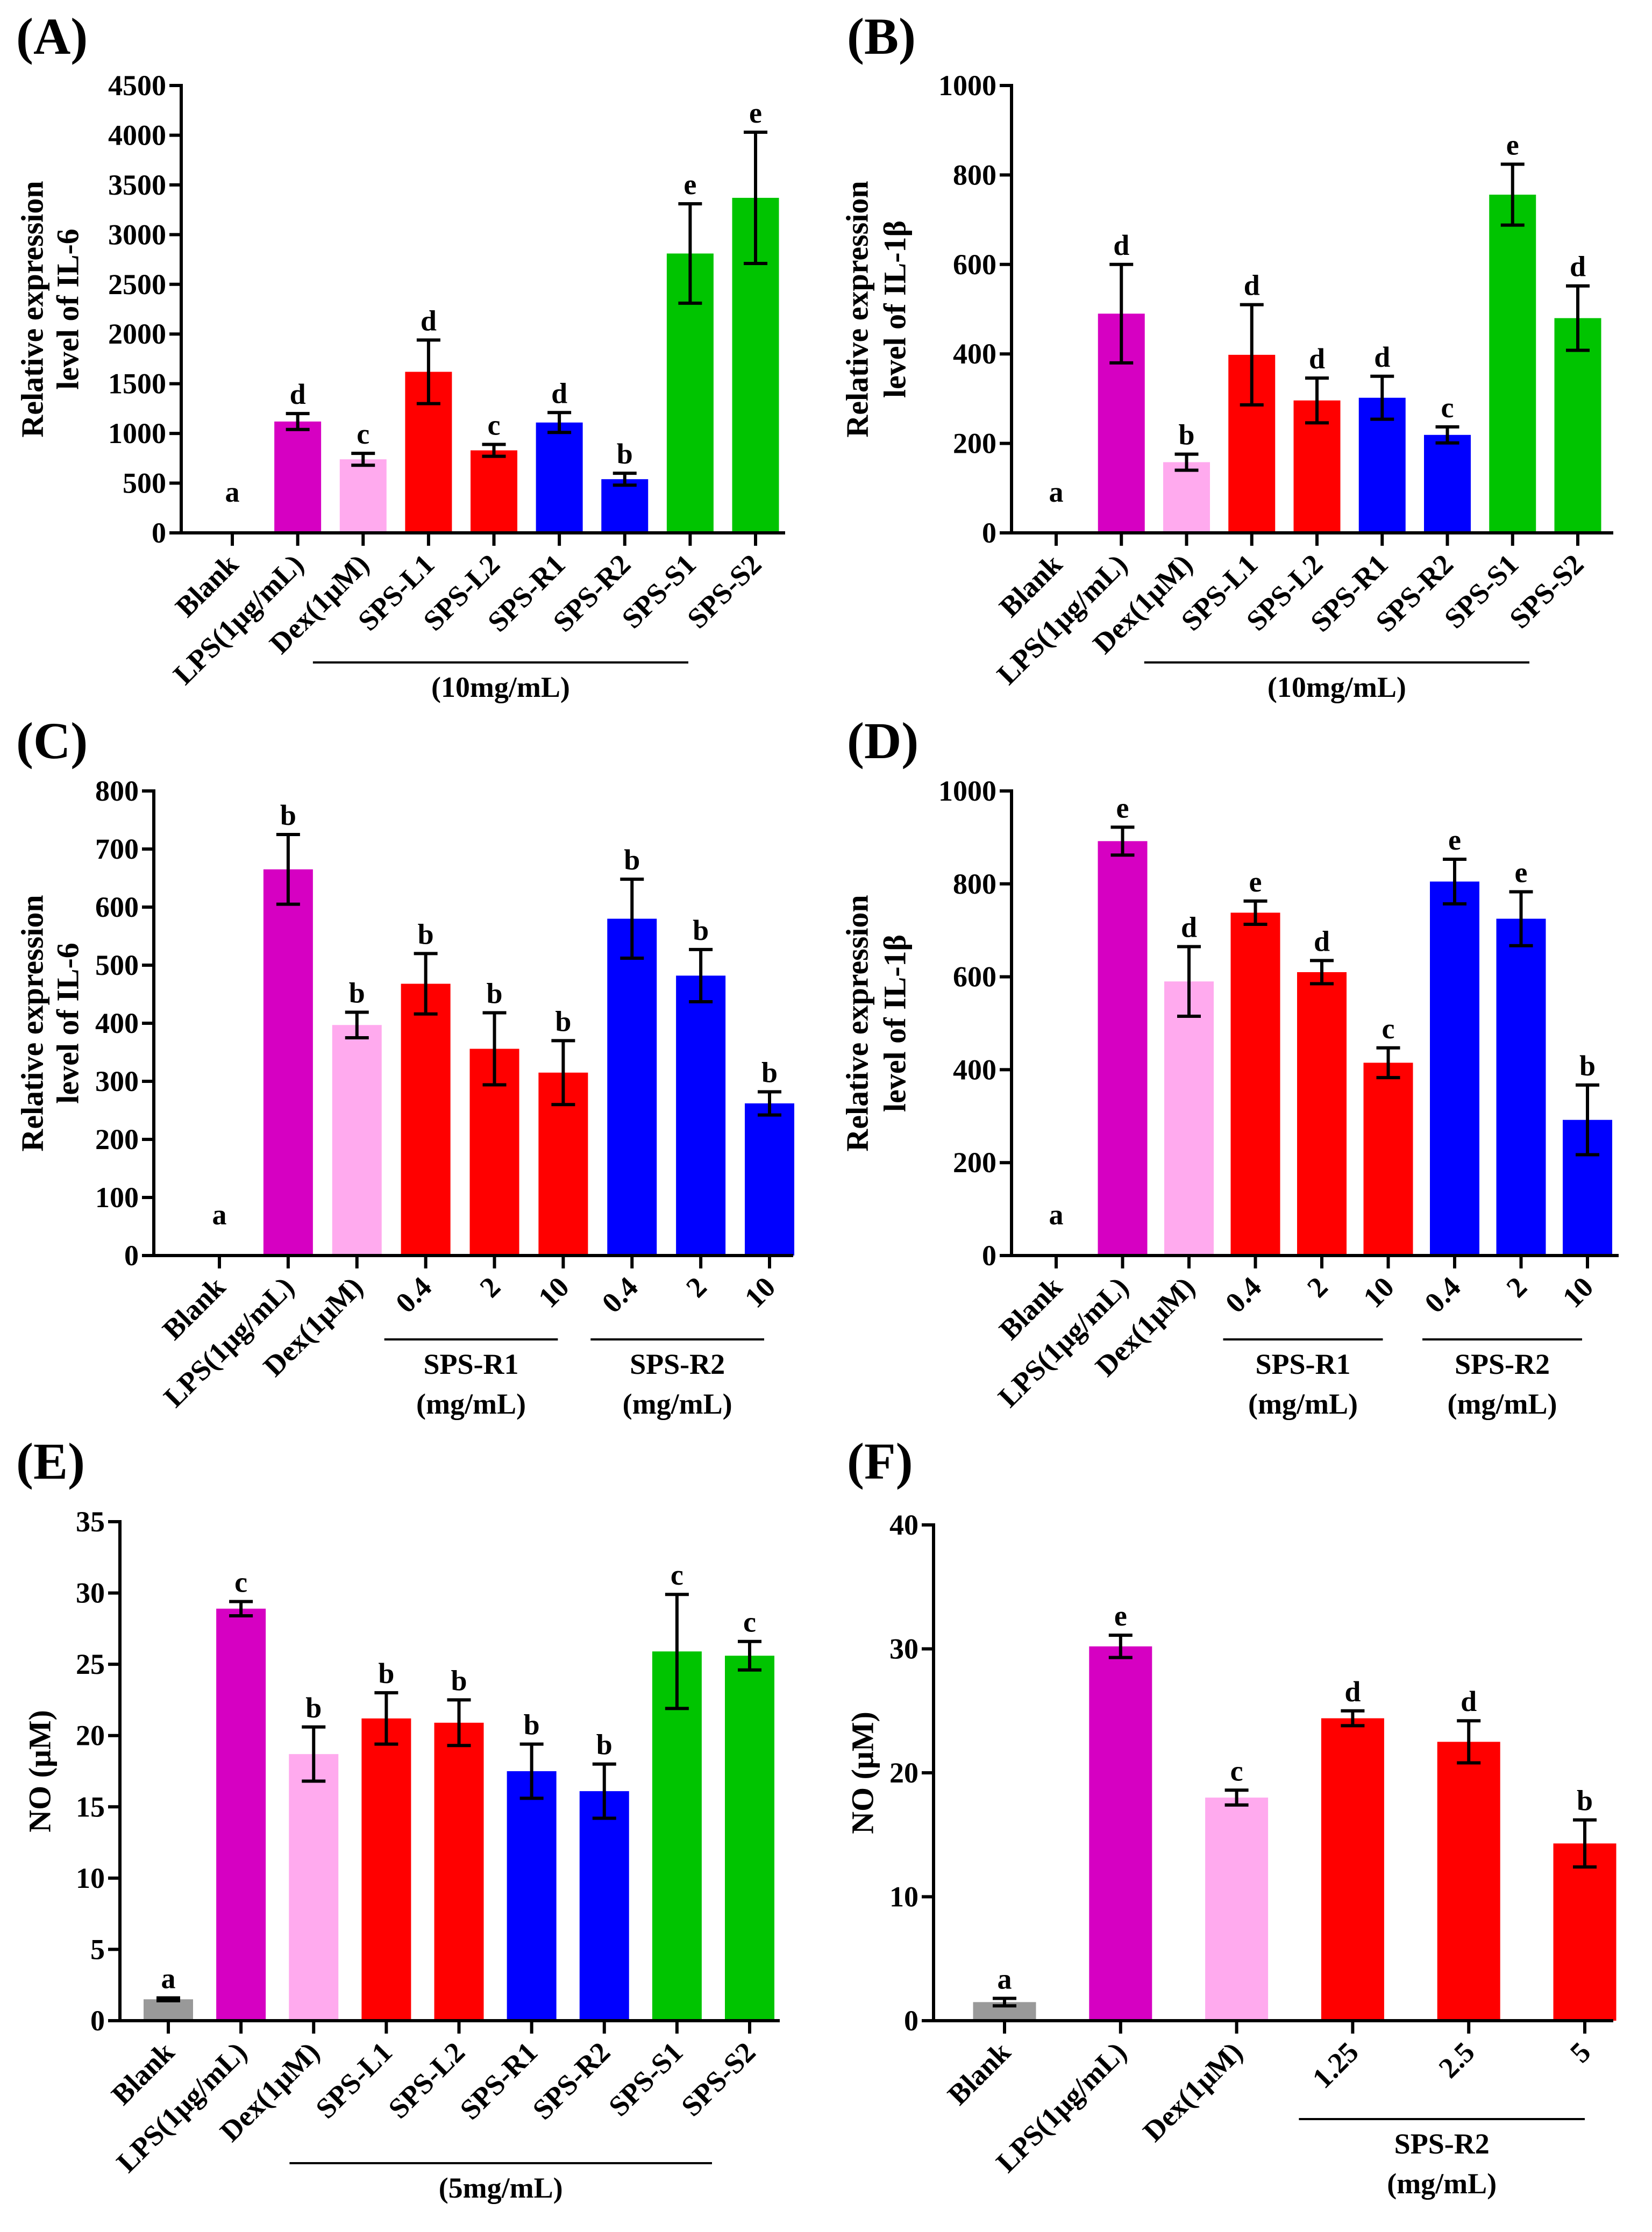 Image resolution: width=1652 pixels, height=2232 pixels. Describe the element at coordinates (894, 1023) in the screenshot. I see `y-axis-label: level of IL-1β` at that location.